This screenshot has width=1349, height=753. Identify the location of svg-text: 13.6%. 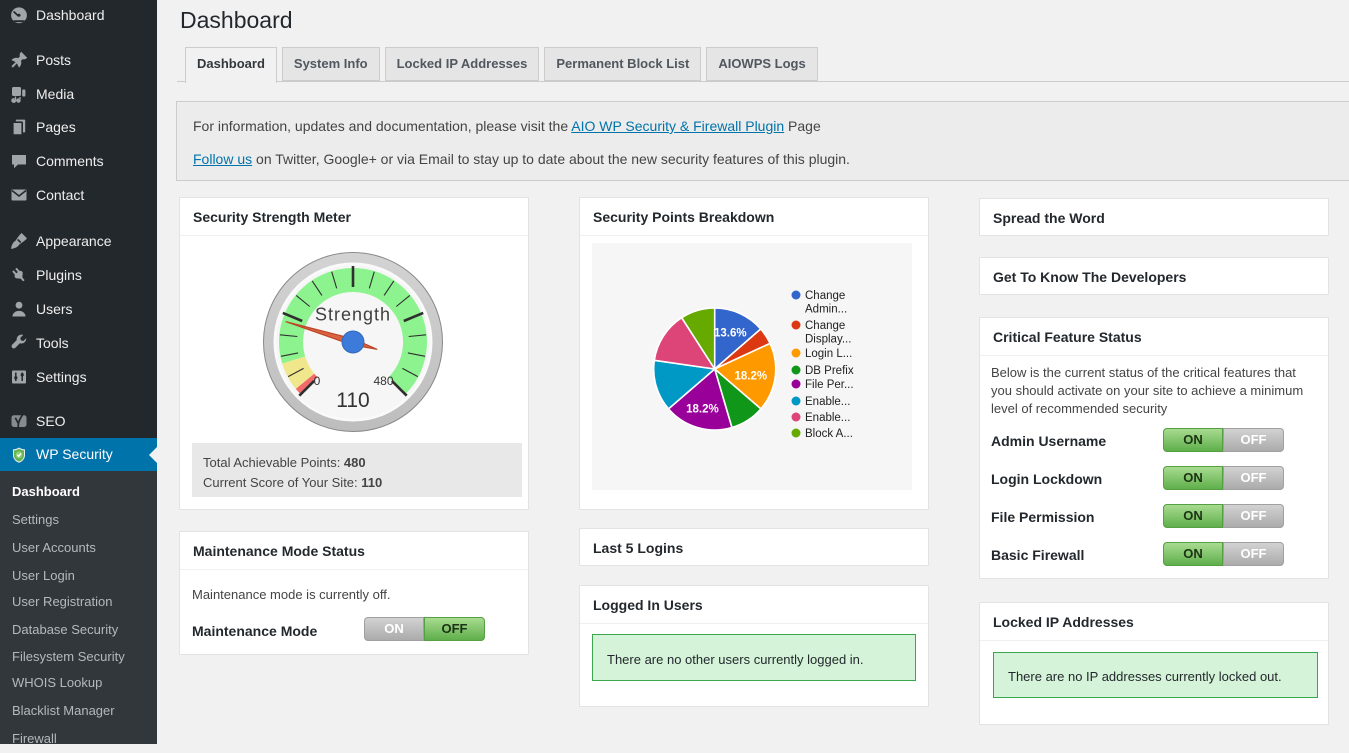
(730, 333).